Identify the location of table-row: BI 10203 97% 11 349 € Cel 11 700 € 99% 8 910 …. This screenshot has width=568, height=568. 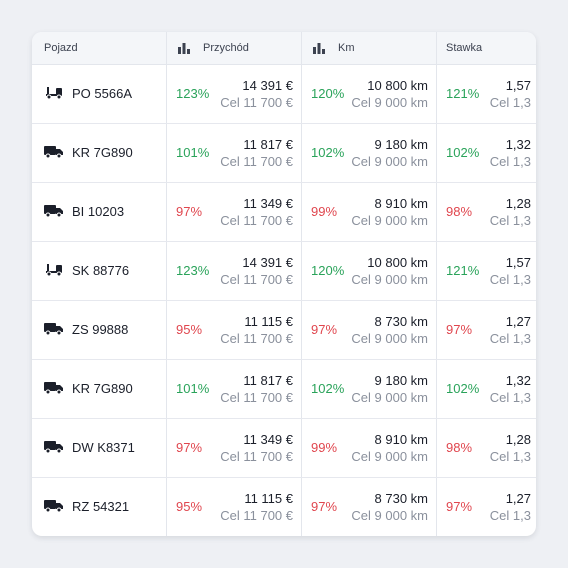
(284, 212).